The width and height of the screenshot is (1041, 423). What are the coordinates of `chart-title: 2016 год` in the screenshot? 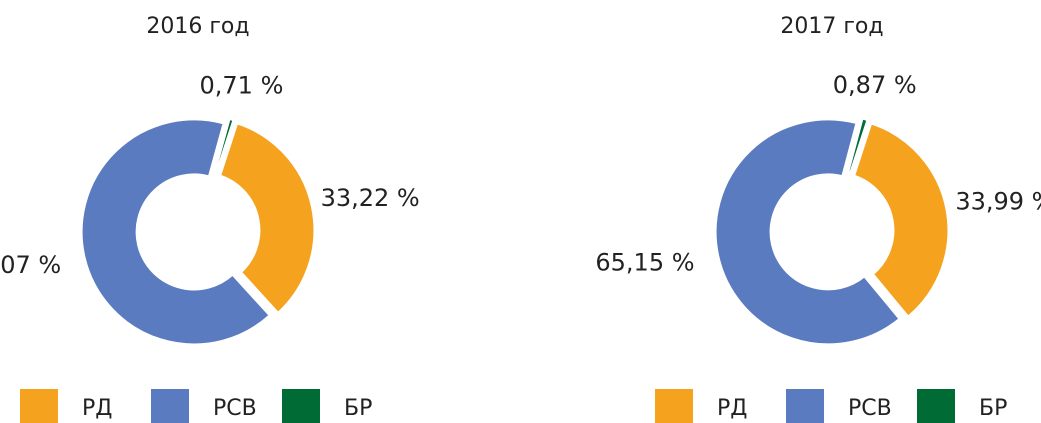 It's located at (197, 26).